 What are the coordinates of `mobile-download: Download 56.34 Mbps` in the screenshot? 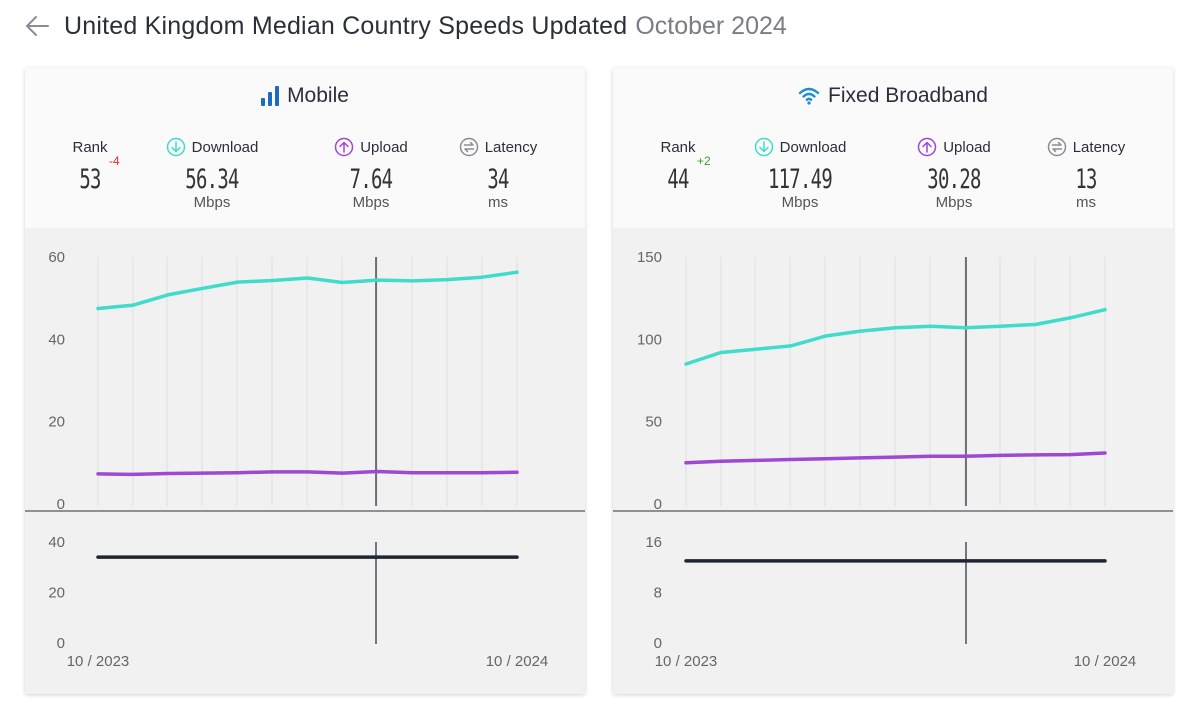 It's located at (212, 173).